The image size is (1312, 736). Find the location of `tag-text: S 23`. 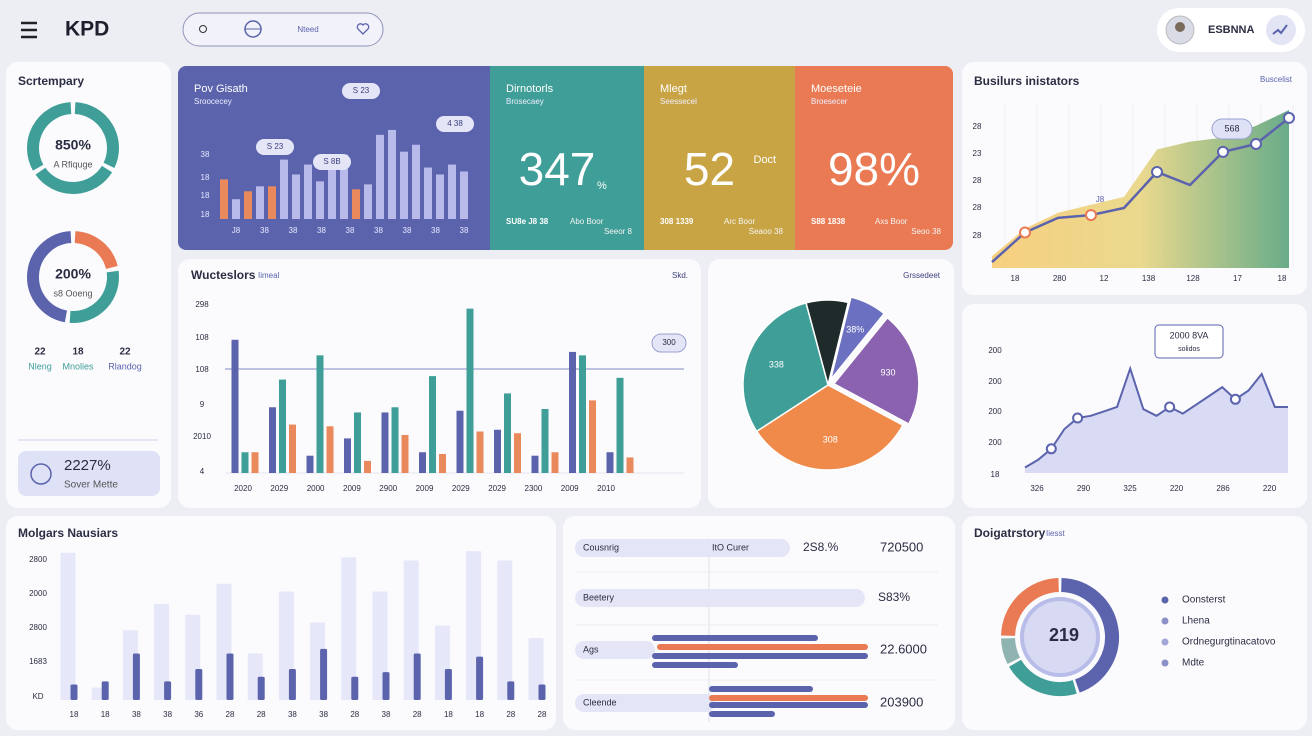

tag-text: S 23 is located at coordinates (361, 90).